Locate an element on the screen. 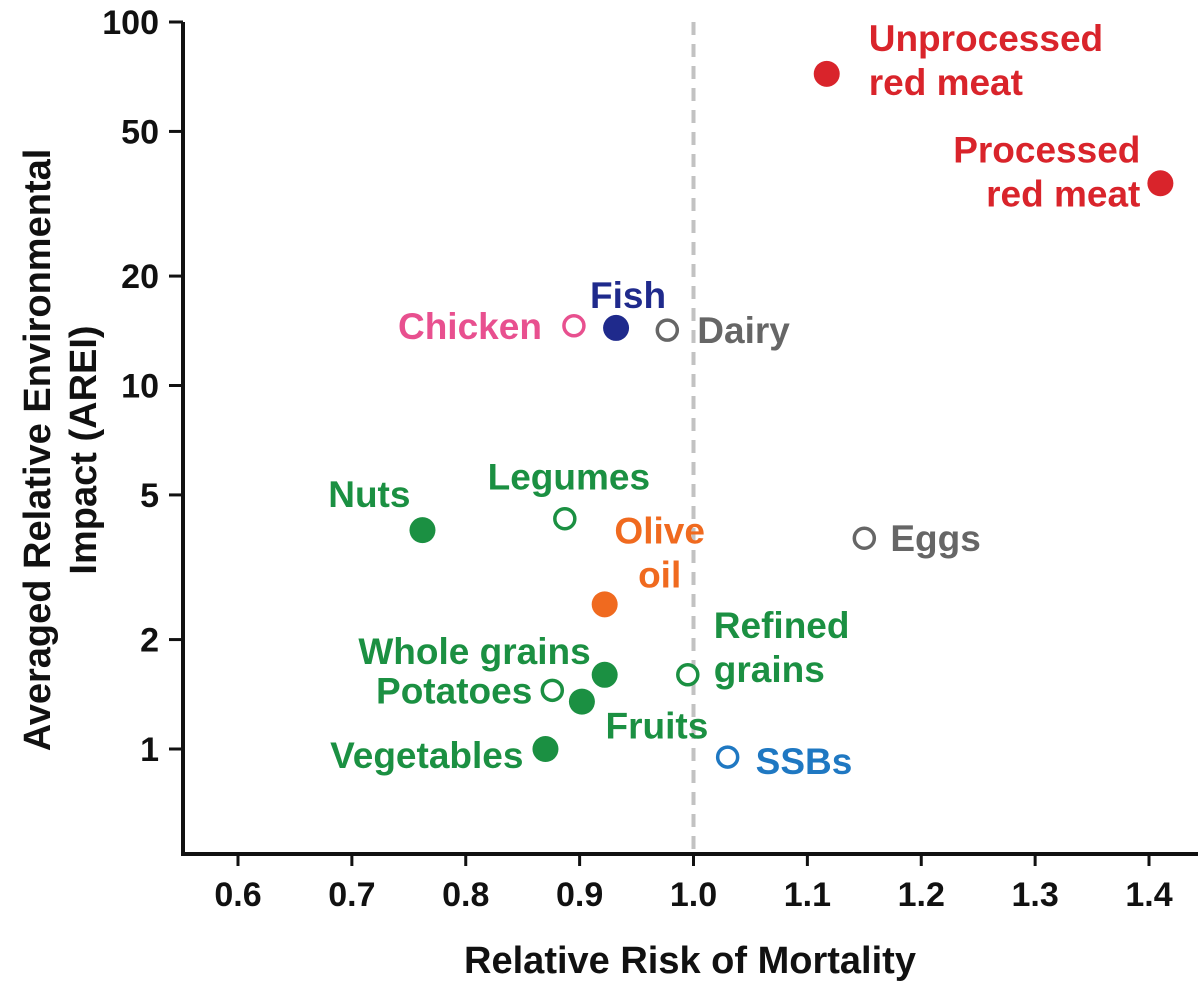 The image size is (1200, 983). y-tick-label: 5 is located at coordinates (149, 496).